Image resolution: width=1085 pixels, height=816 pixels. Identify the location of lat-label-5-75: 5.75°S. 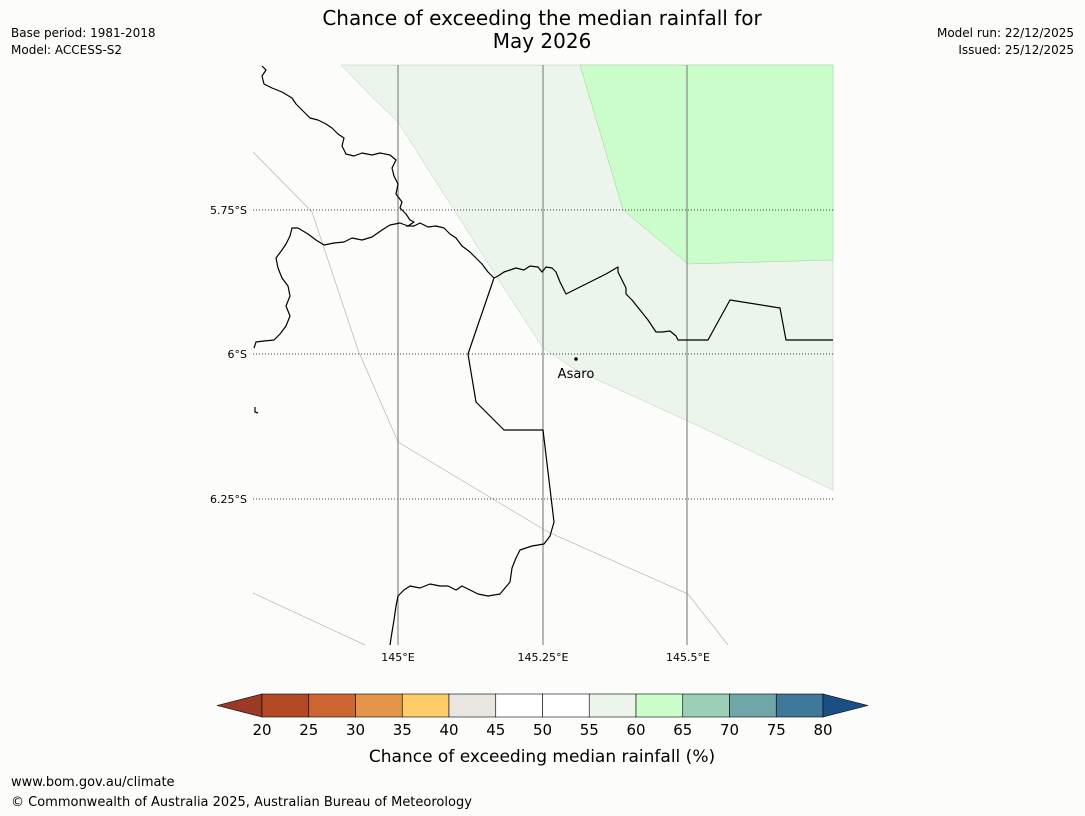
(228, 210).